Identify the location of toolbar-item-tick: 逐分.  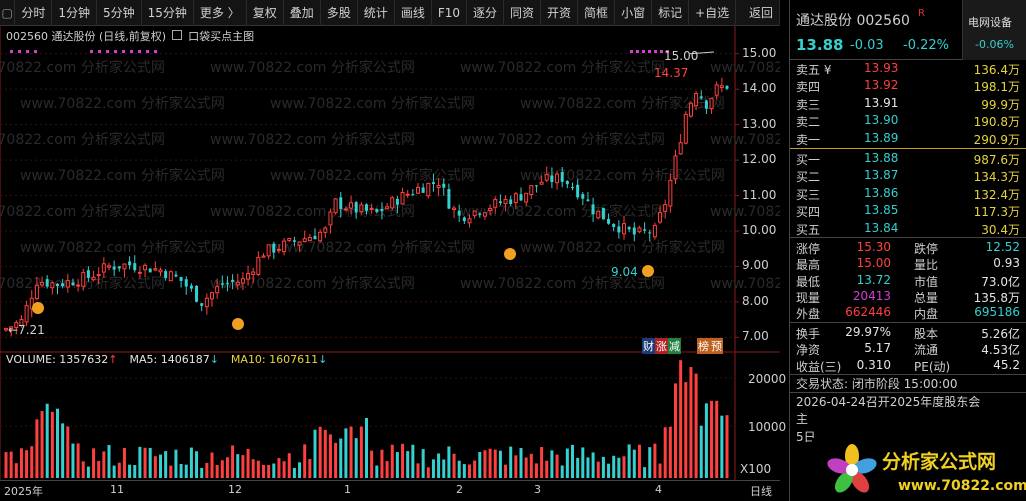
(486, 13).